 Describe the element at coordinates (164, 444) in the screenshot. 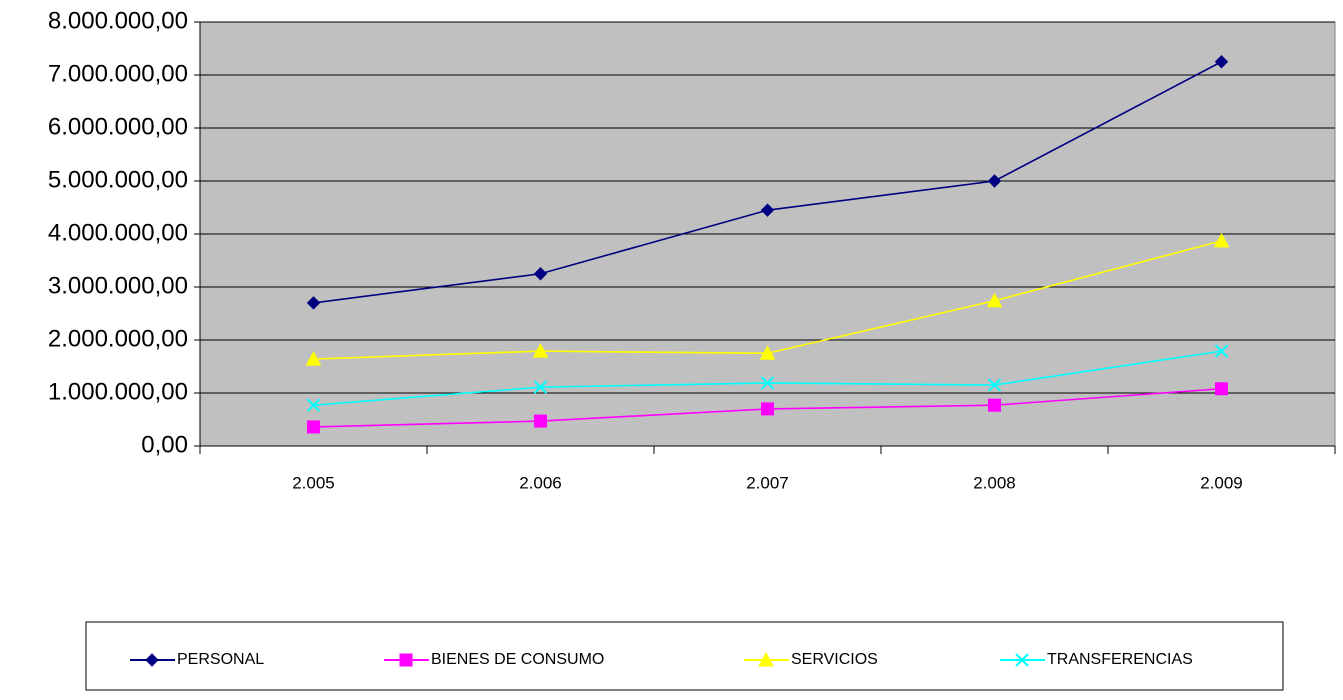

I see `y-tick-label: 0,00` at that location.